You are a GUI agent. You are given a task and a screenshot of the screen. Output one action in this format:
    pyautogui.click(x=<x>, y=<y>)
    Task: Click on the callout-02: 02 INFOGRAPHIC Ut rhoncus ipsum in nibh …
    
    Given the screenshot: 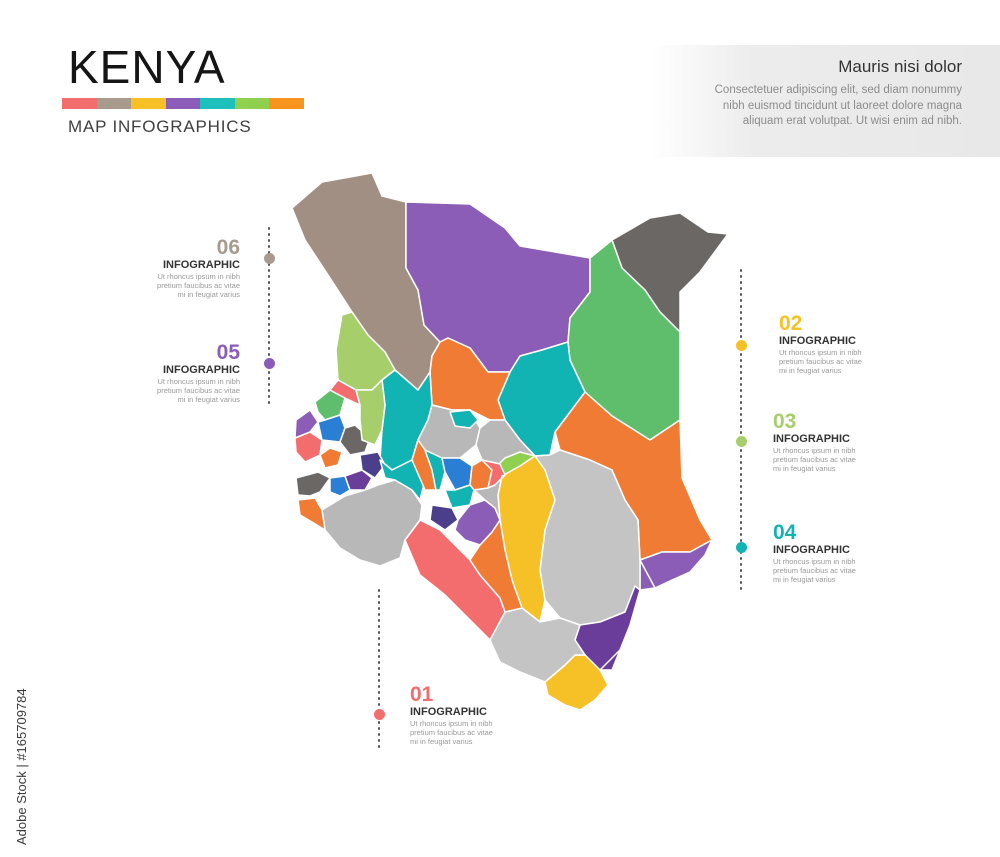 What is the action you would take?
    pyautogui.click(x=825, y=344)
    